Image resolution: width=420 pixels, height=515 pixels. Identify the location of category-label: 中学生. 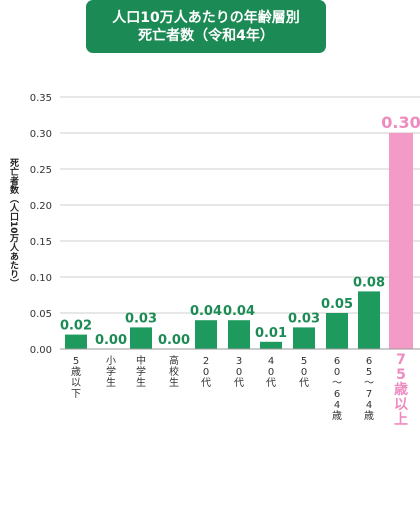
(141, 371).